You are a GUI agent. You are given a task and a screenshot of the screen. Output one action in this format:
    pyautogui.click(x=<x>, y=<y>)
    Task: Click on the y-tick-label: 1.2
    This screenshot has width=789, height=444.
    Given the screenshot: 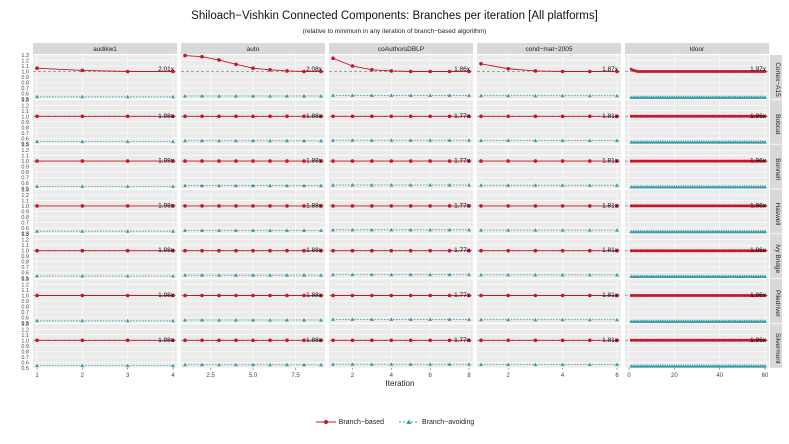 What is the action you would take?
    pyautogui.click(x=25, y=286)
    